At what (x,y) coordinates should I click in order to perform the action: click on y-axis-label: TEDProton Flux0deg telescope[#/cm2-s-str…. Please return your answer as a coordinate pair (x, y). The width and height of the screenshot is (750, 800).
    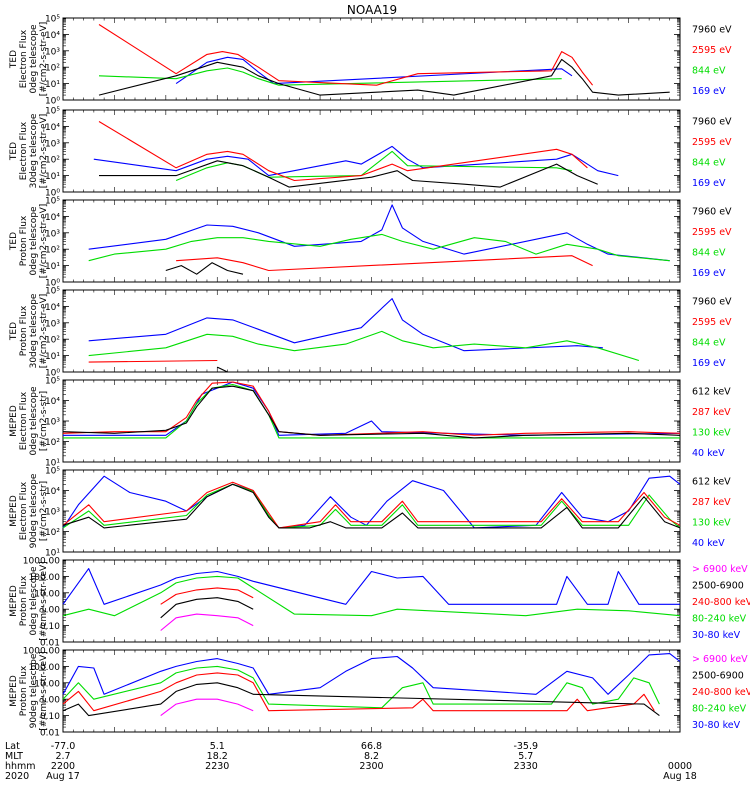
    Looking at the image, I should click on (29, 241).